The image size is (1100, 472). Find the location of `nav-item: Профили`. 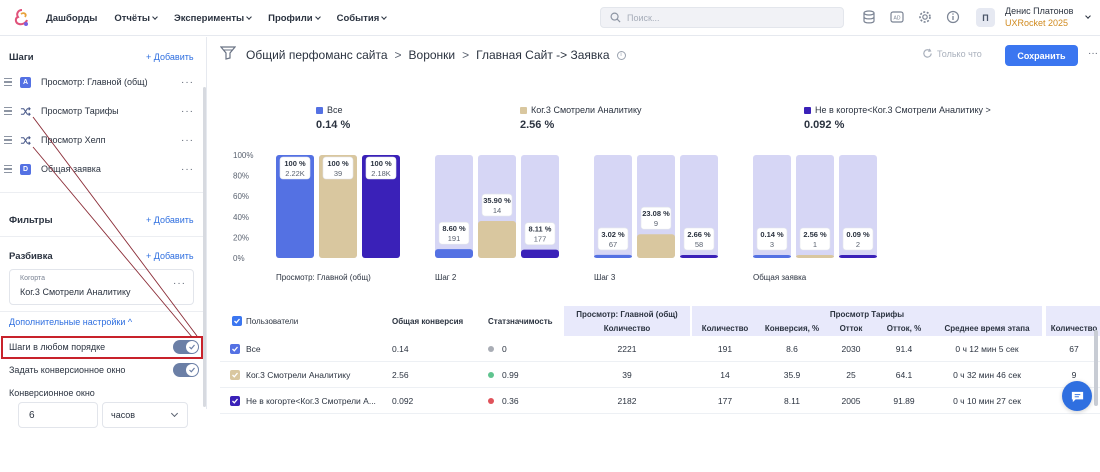

nav-item: Профили is located at coordinates (294, 18).